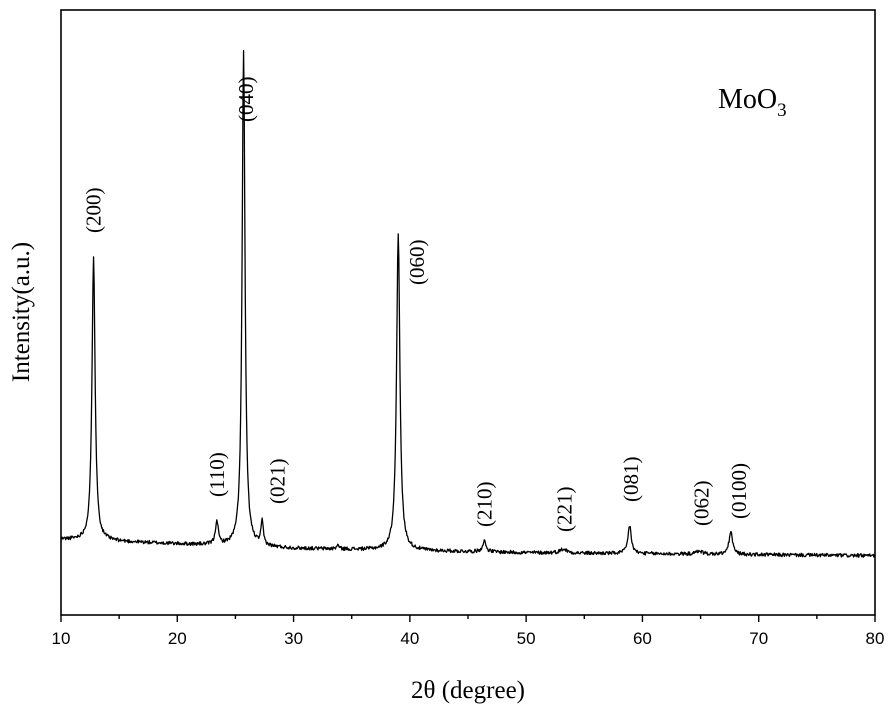 This screenshot has width=895, height=717. Describe the element at coordinates (758, 638) in the screenshot. I see `x-tick-label: 70` at that location.